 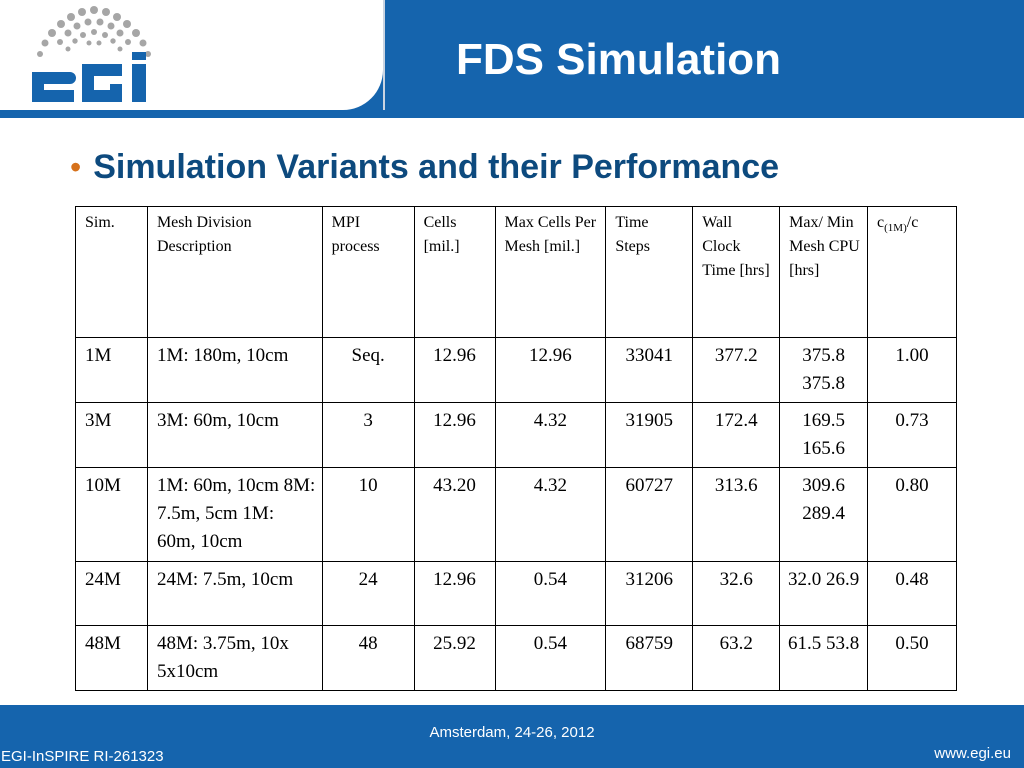 I want to click on cell-mpi-process: 3, so click(x=368, y=435).